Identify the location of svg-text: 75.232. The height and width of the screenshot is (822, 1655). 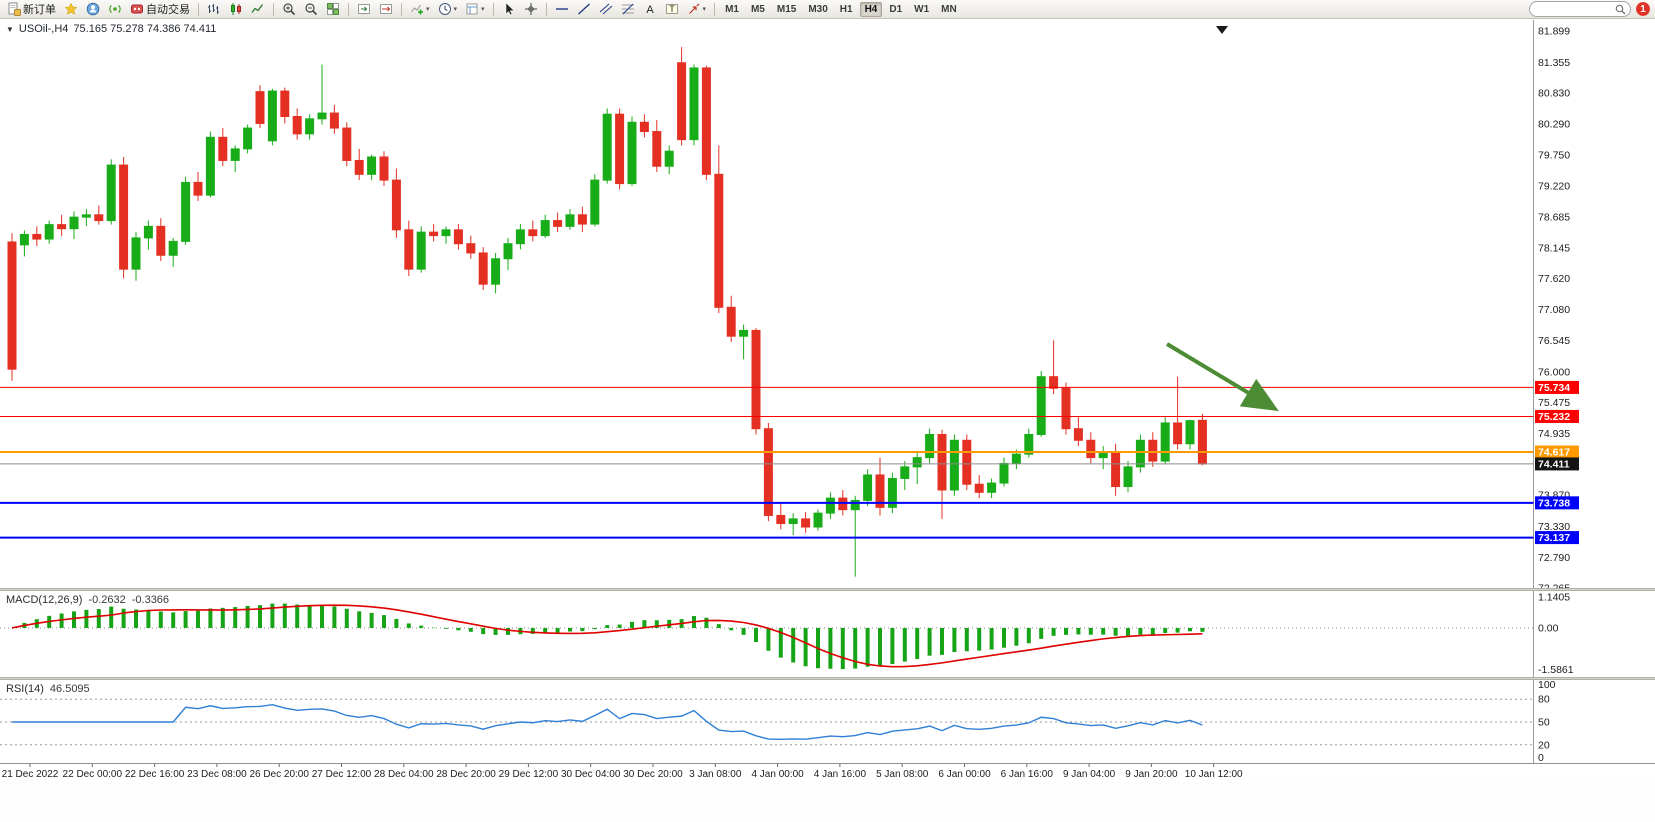
(1554, 417).